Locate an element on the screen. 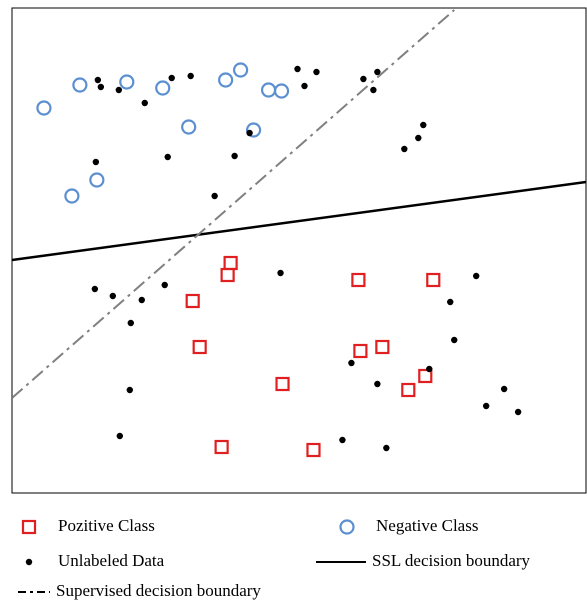 The image size is (587, 606). boundary-line is located at coordinates (299, 221).